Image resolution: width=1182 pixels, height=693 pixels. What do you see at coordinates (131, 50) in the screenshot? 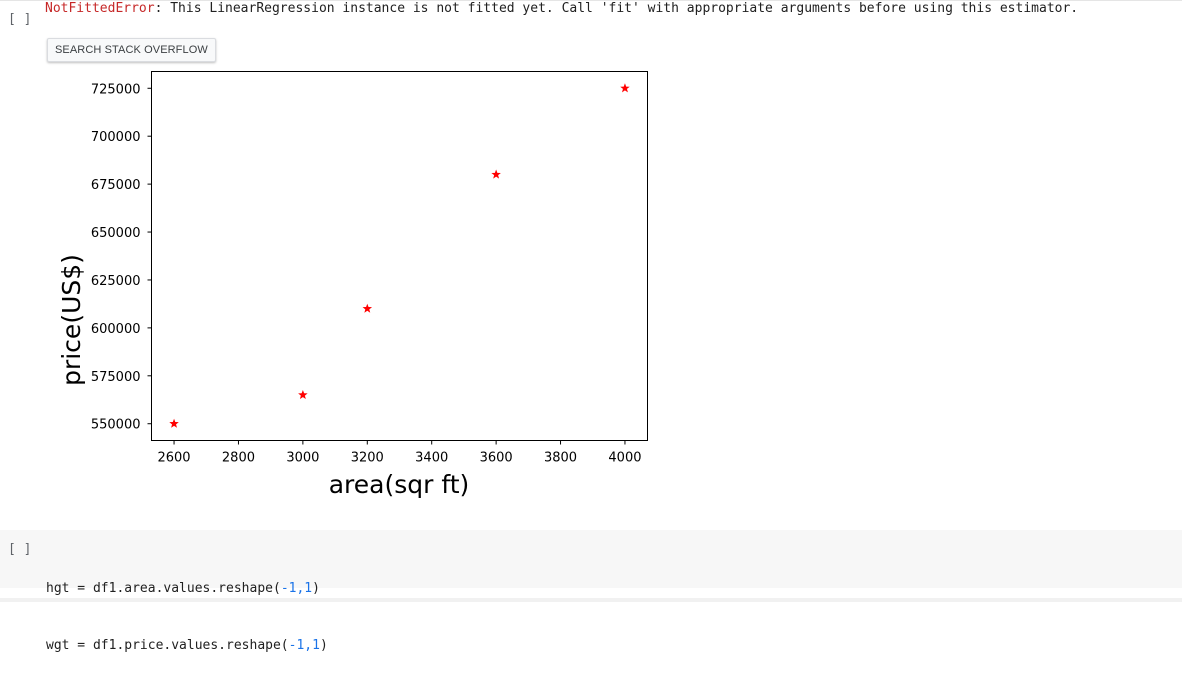
I see `search-stack-overflow-button: SEARCH STACK OVERFLOW` at bounding box center [131, 50].